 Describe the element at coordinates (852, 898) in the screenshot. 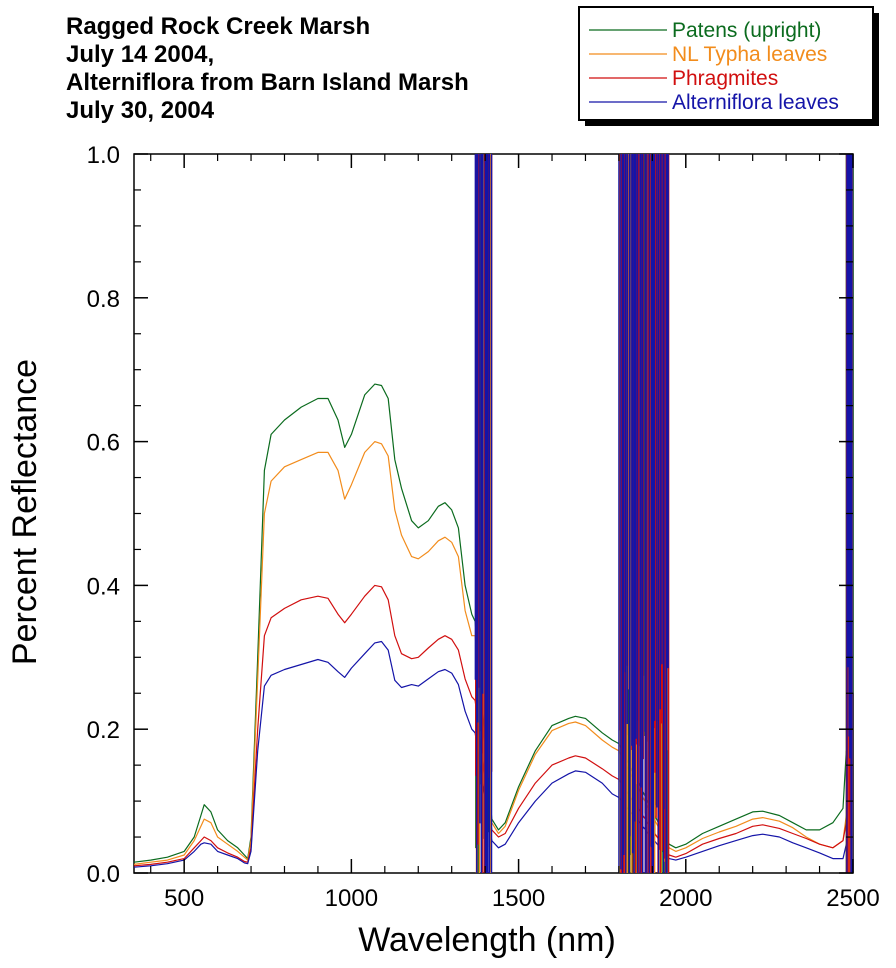

I see `x-tick-label: 2500` at that location.